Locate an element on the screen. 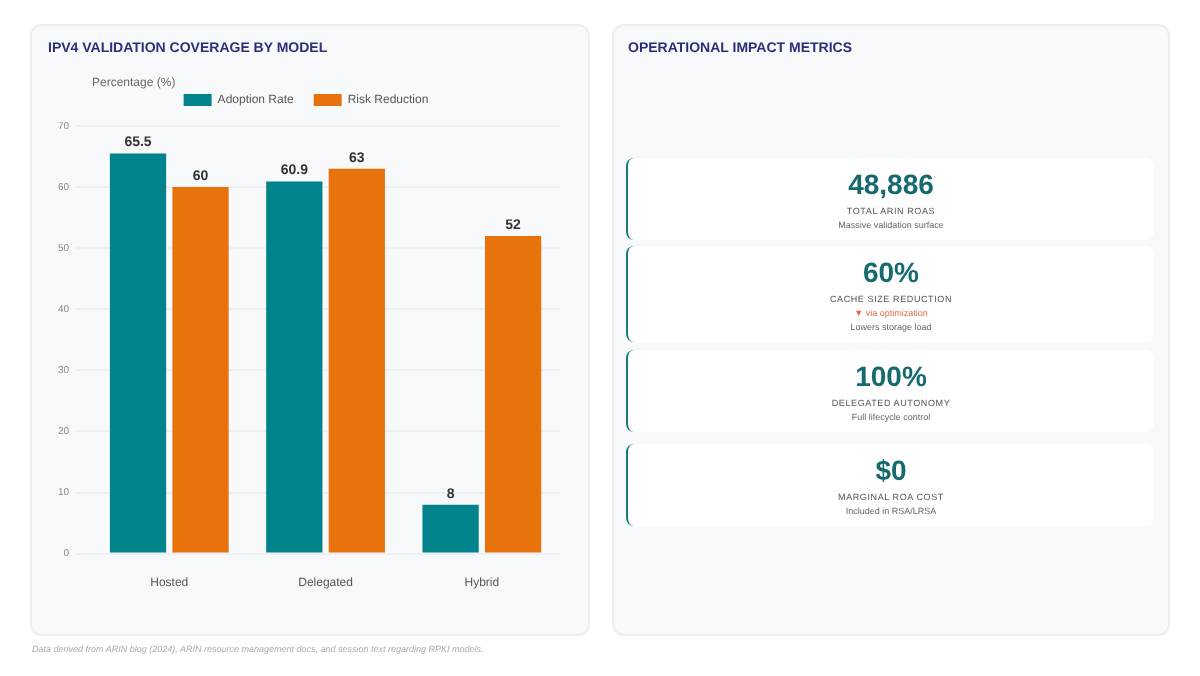 Image resolution: width=1200 pixels, height=676 pixels. text: 48,886 is located at coordinates (891, 184).